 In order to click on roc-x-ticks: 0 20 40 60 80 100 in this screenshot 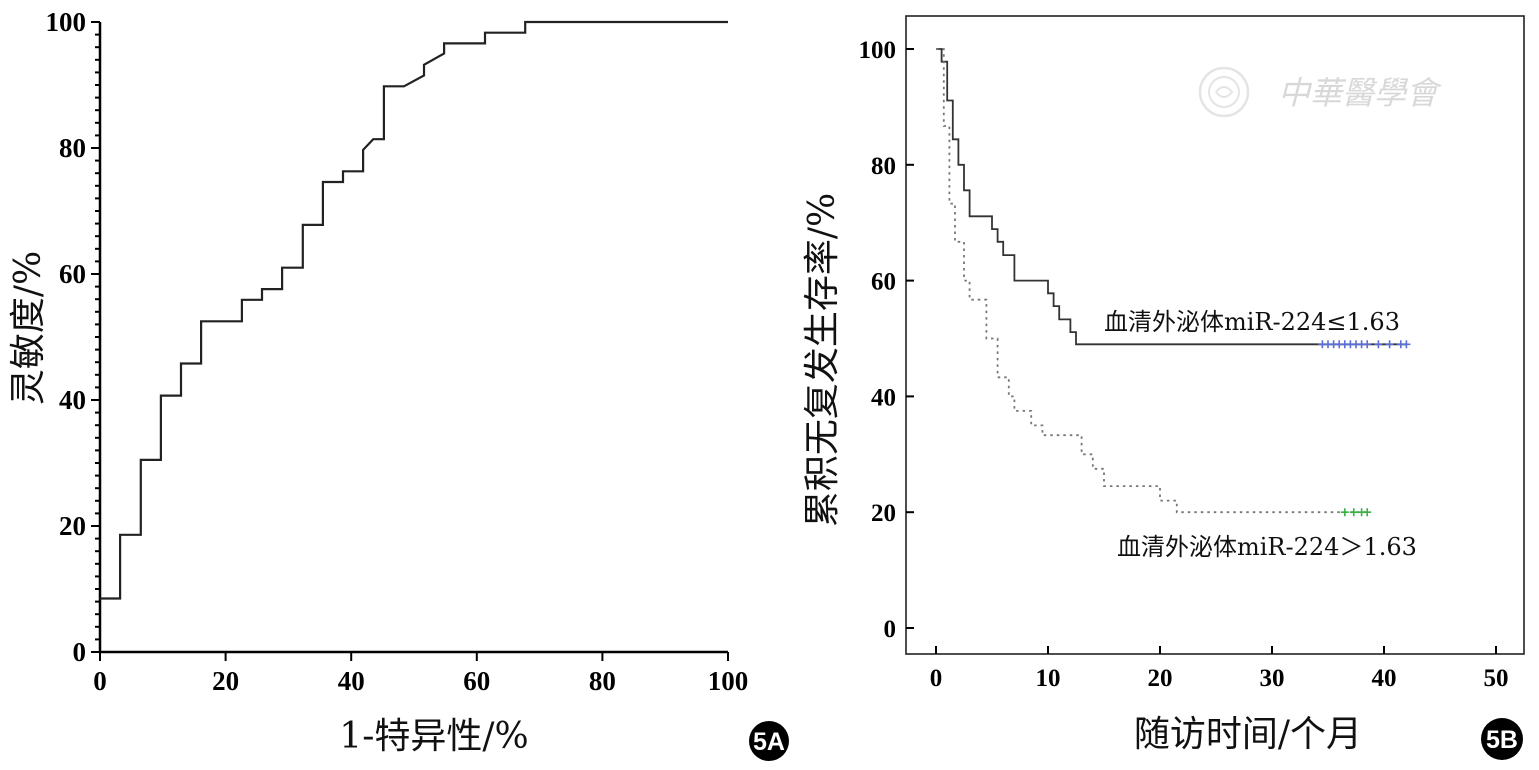, I will do `click(420, 674)`.